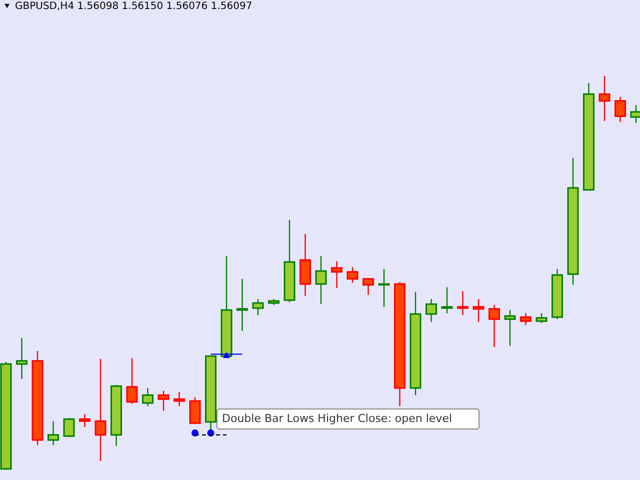 This screenshot has width=640, height=480. I want to click on annotation: Double Bar Lows Higher Close: open level, so click(337, 418).